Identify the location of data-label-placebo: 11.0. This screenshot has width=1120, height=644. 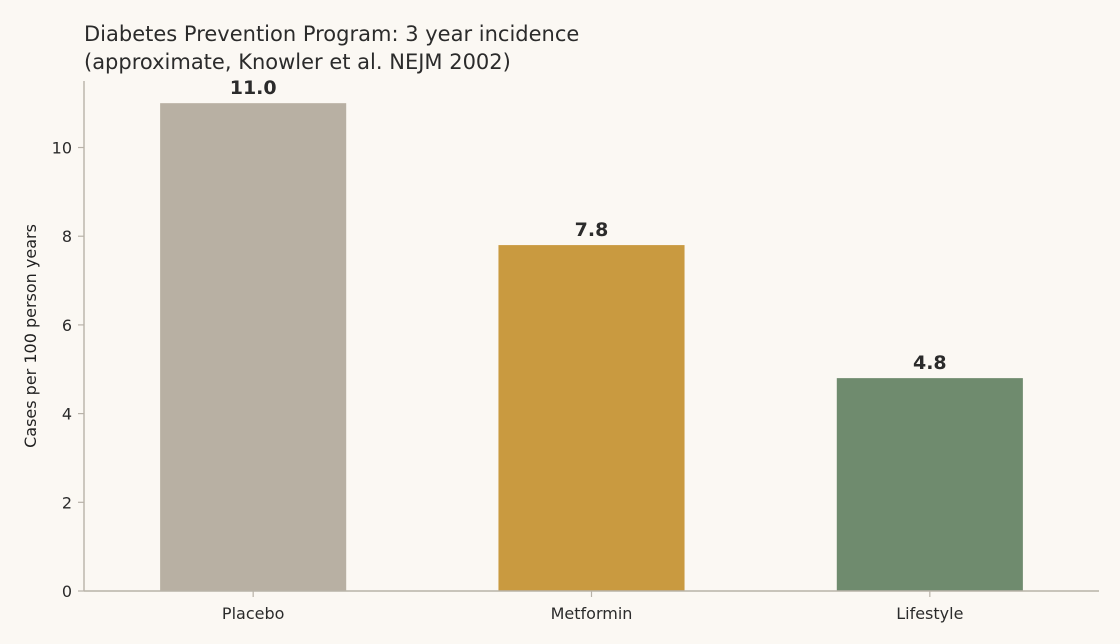
(253, 88).